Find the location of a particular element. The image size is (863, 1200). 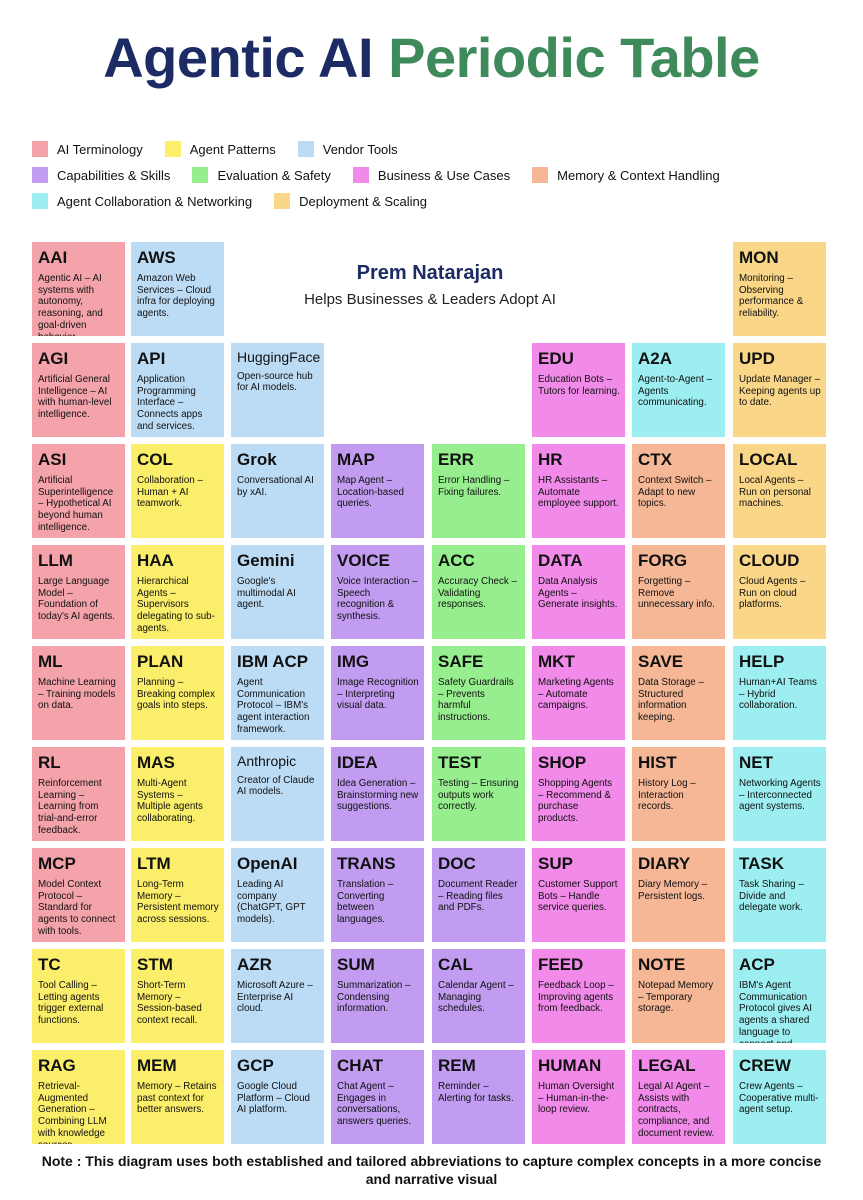

element-description: Creator of Claude AI models. is located at coordinates (276, 786).